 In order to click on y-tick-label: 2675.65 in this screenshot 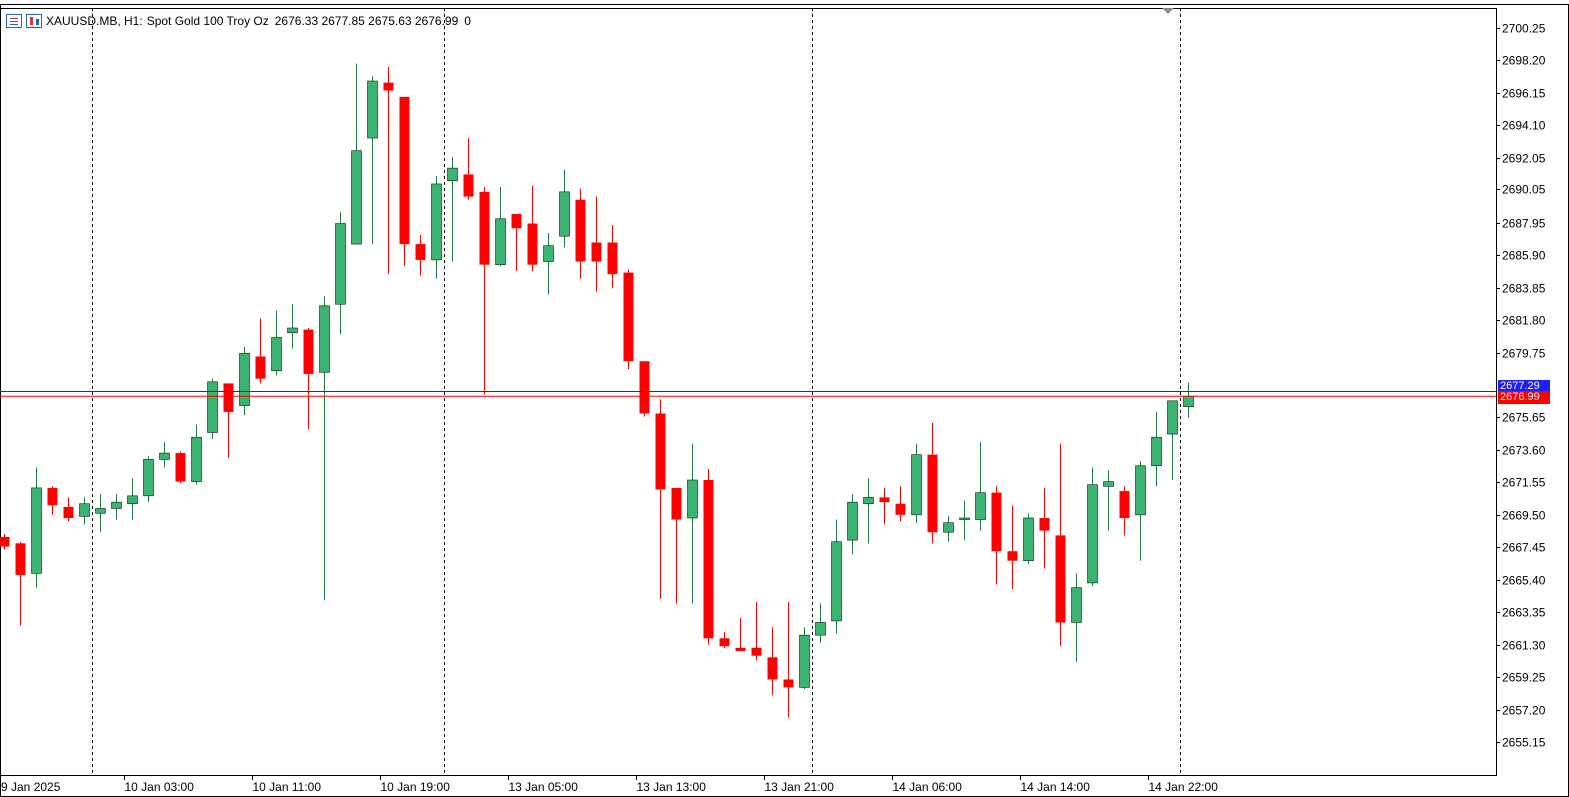, I will do `click(1524, 418)`.